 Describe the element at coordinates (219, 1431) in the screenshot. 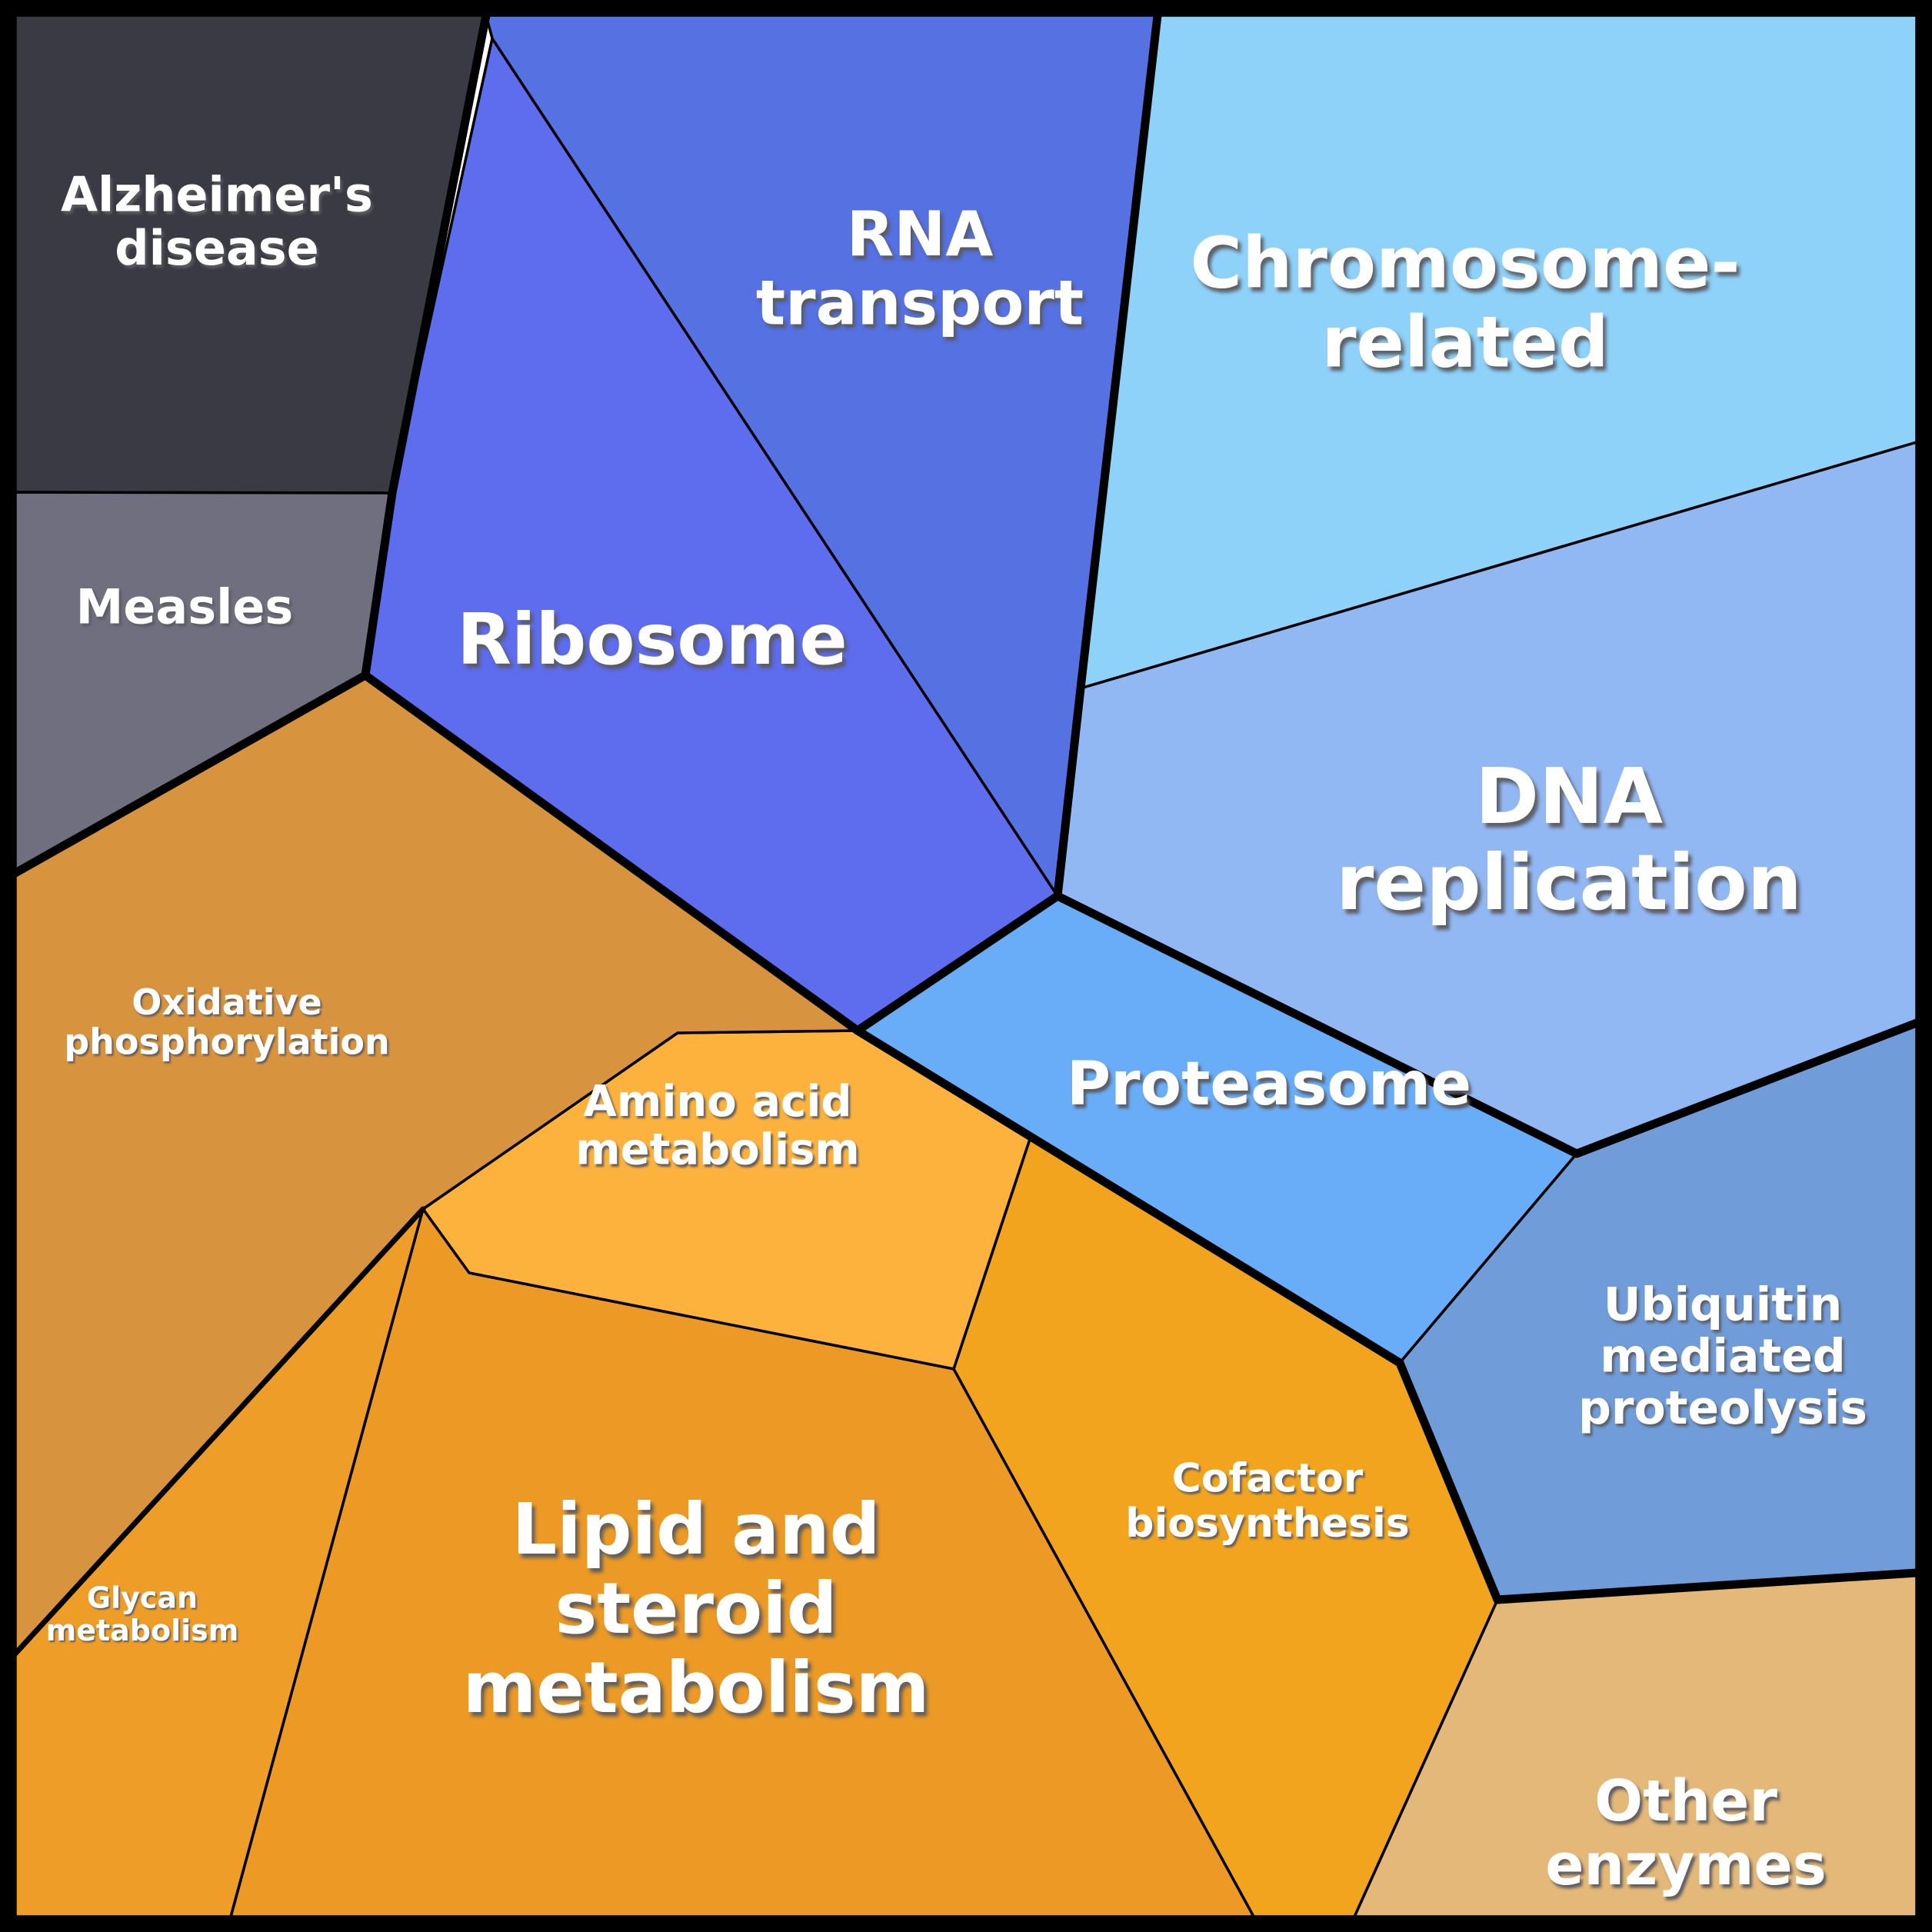

I see `group-border-oxidative-glycan-boundary` at that location.